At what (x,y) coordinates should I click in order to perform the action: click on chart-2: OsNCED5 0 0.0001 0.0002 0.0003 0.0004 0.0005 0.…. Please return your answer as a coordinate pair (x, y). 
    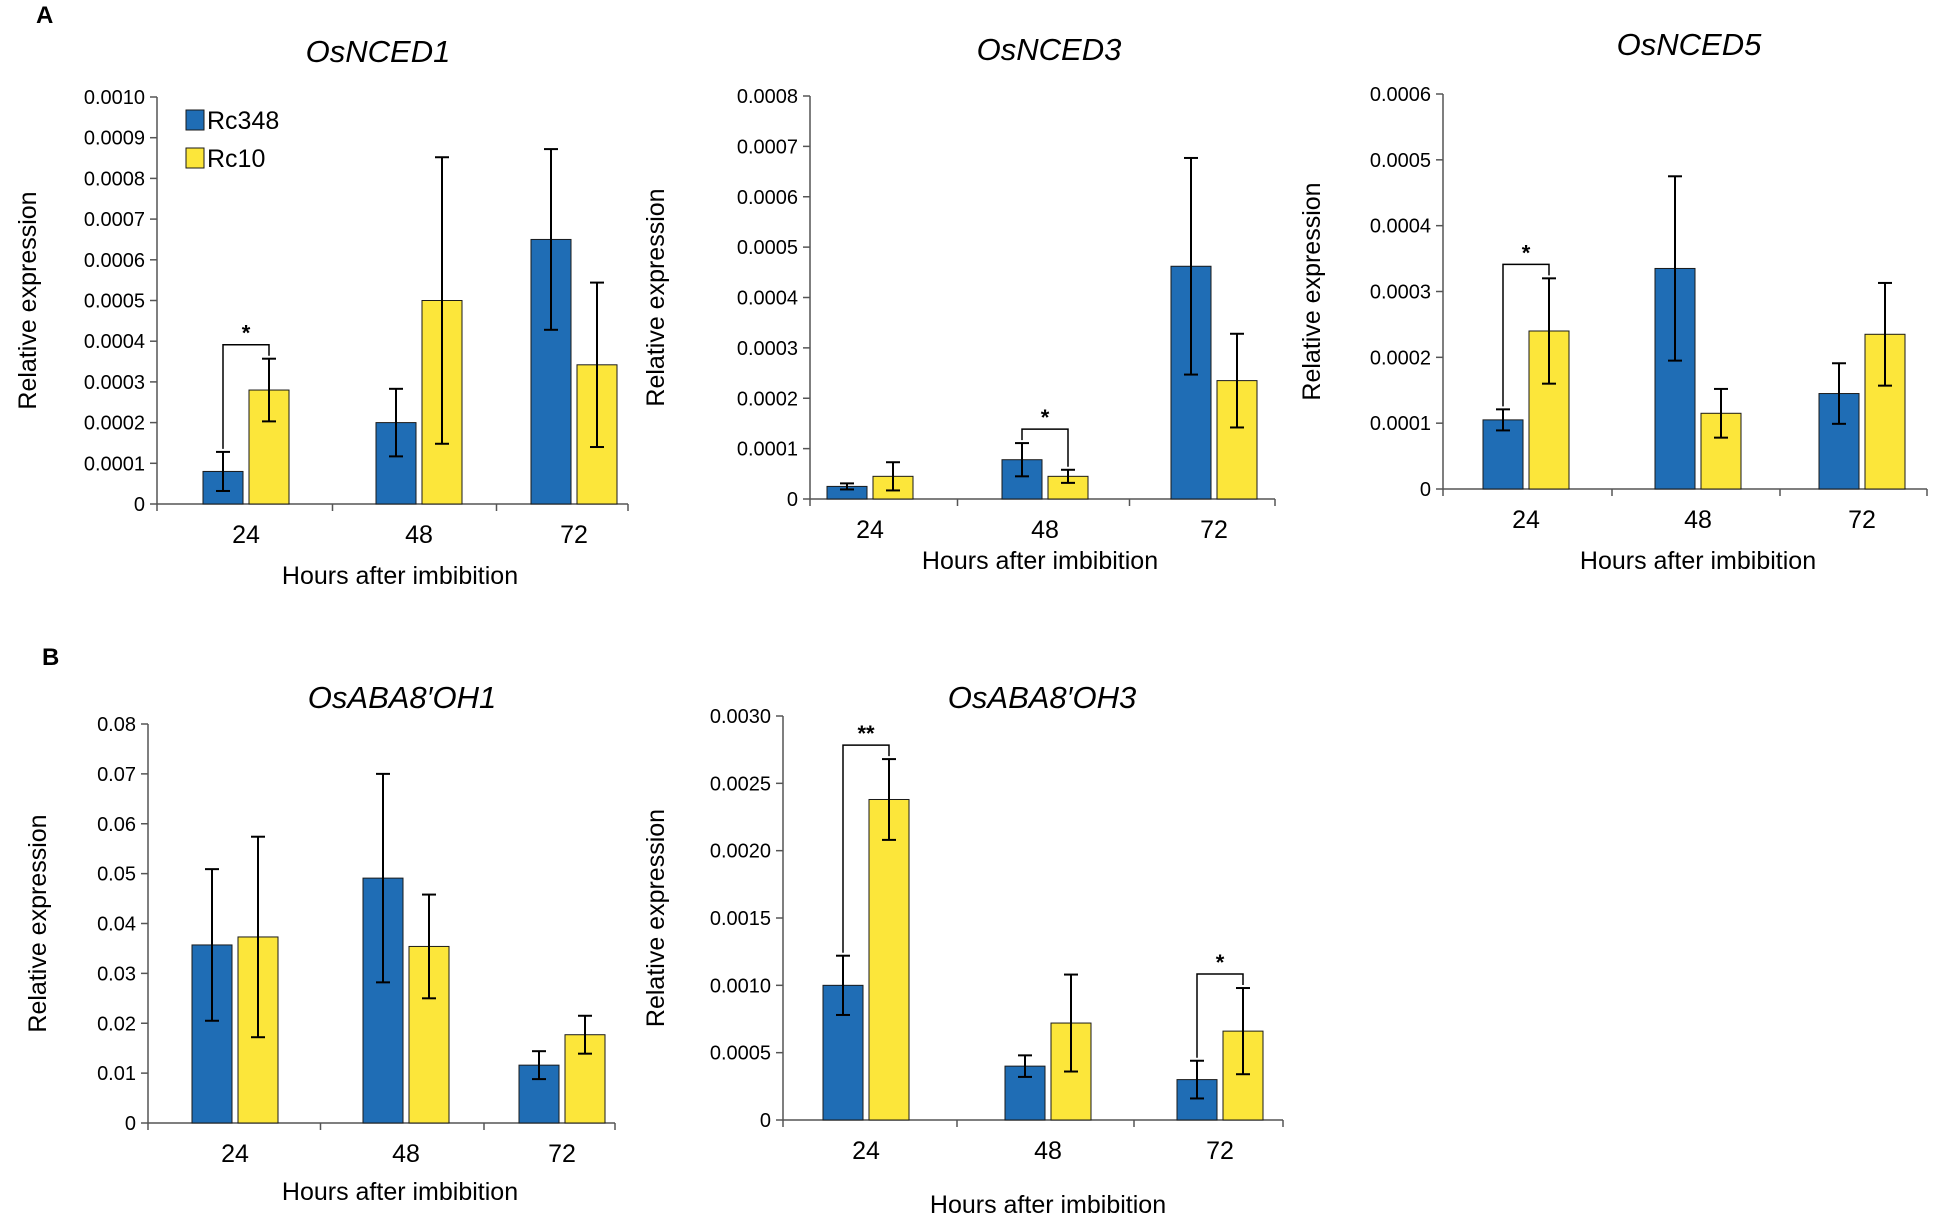
    Looking at the image, I should click on (1613, 301).